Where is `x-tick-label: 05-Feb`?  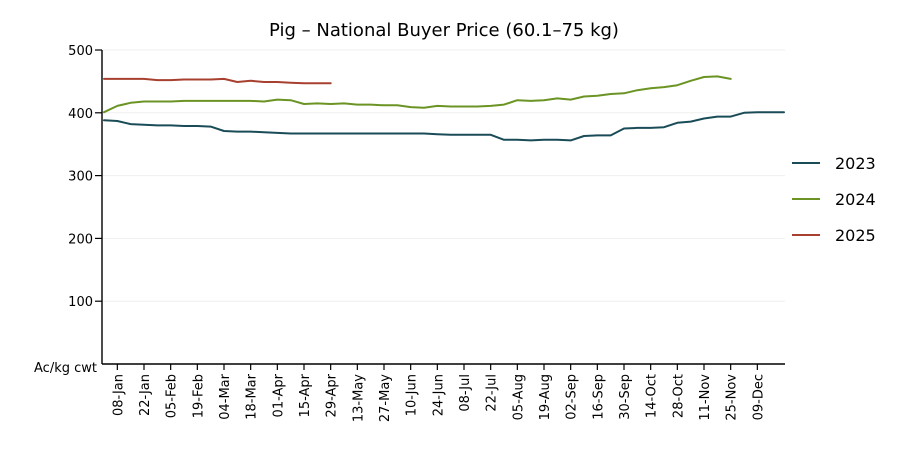 x-tick-label: 05-Feb is located at coordinates (172, 396).